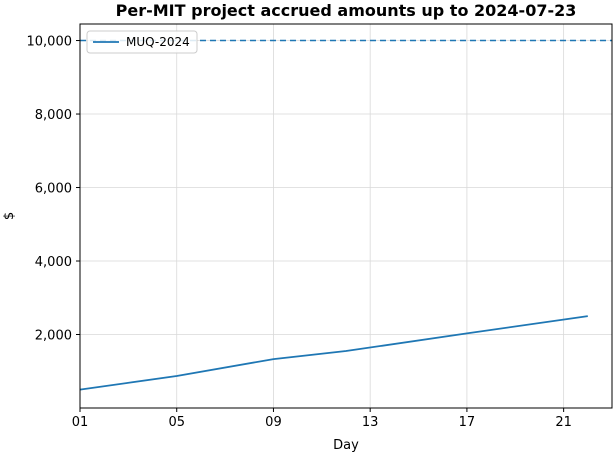 The image size is (613, 454). What do you see at coordinates (346, 445) in the screenshot?
I see `x-axis-label: Day` at bounding box center [346, 445].